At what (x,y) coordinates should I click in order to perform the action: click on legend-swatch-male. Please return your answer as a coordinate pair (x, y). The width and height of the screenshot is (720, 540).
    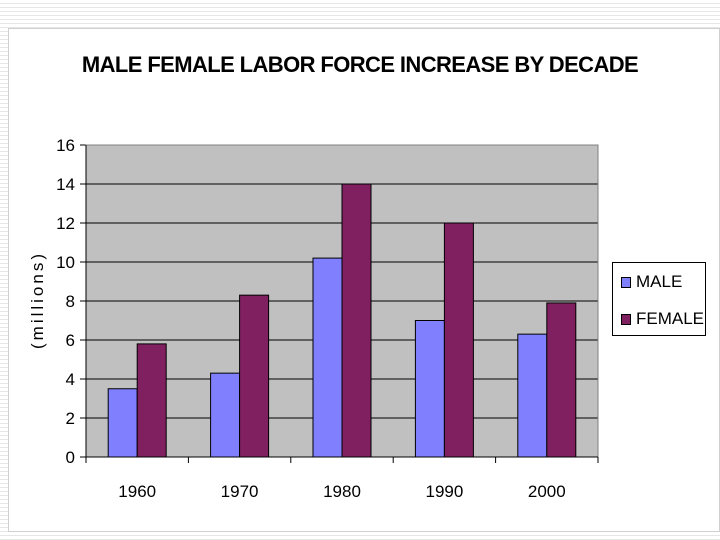
    Looking at the image, I should click on (626, 282).